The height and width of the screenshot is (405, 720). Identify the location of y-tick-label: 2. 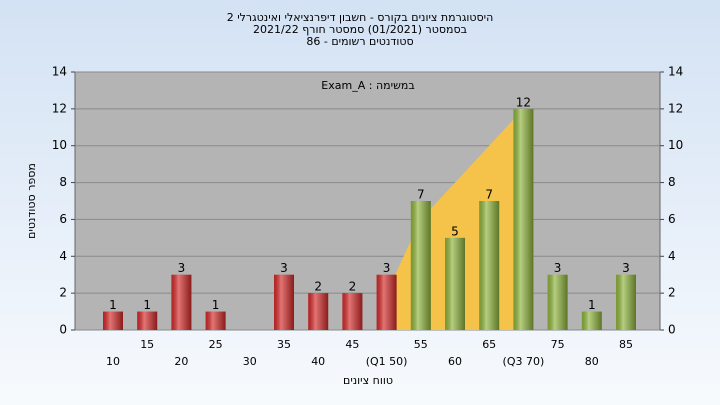
(63, 293).